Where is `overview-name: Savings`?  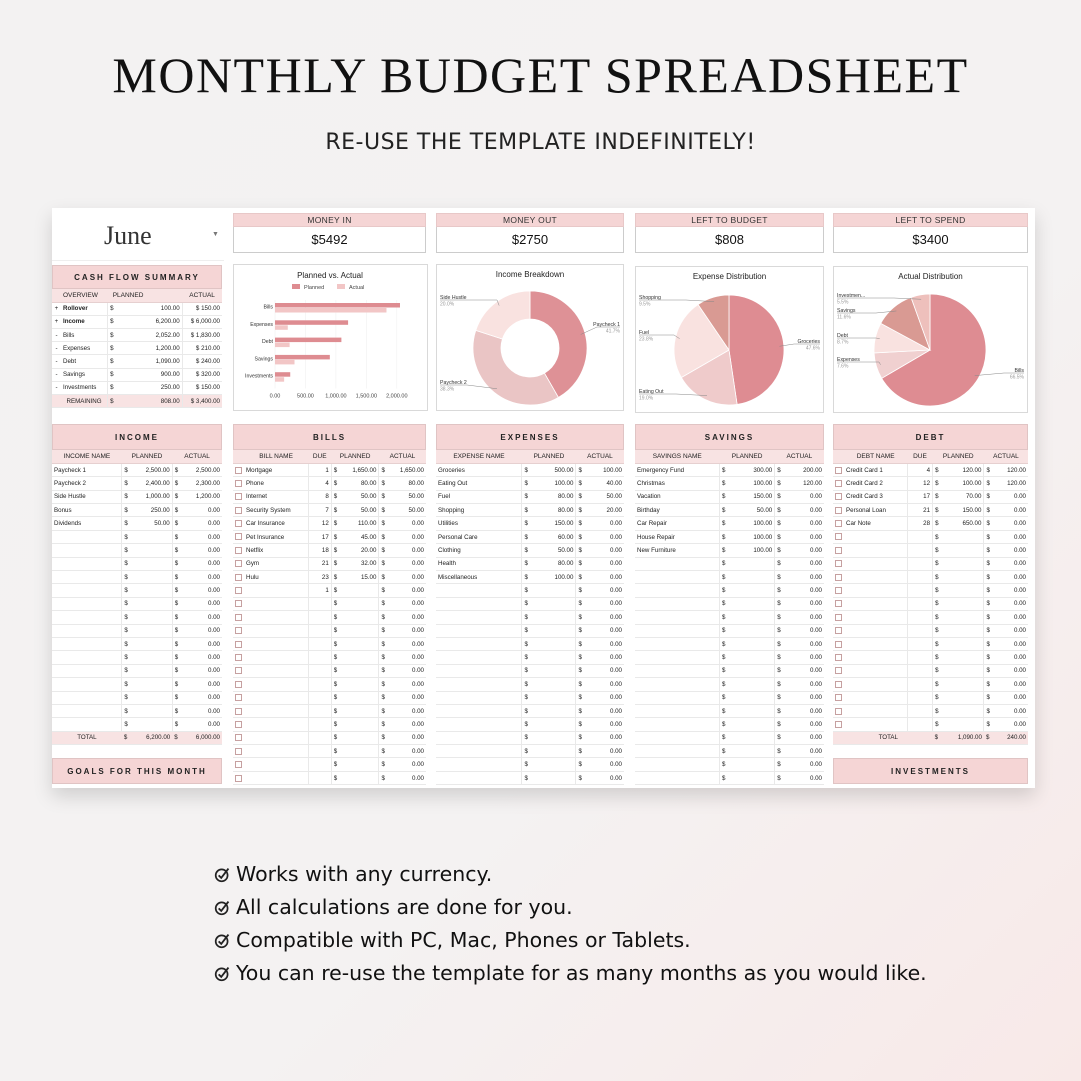
overview-name: Savings is located at coordinates (84, 375).